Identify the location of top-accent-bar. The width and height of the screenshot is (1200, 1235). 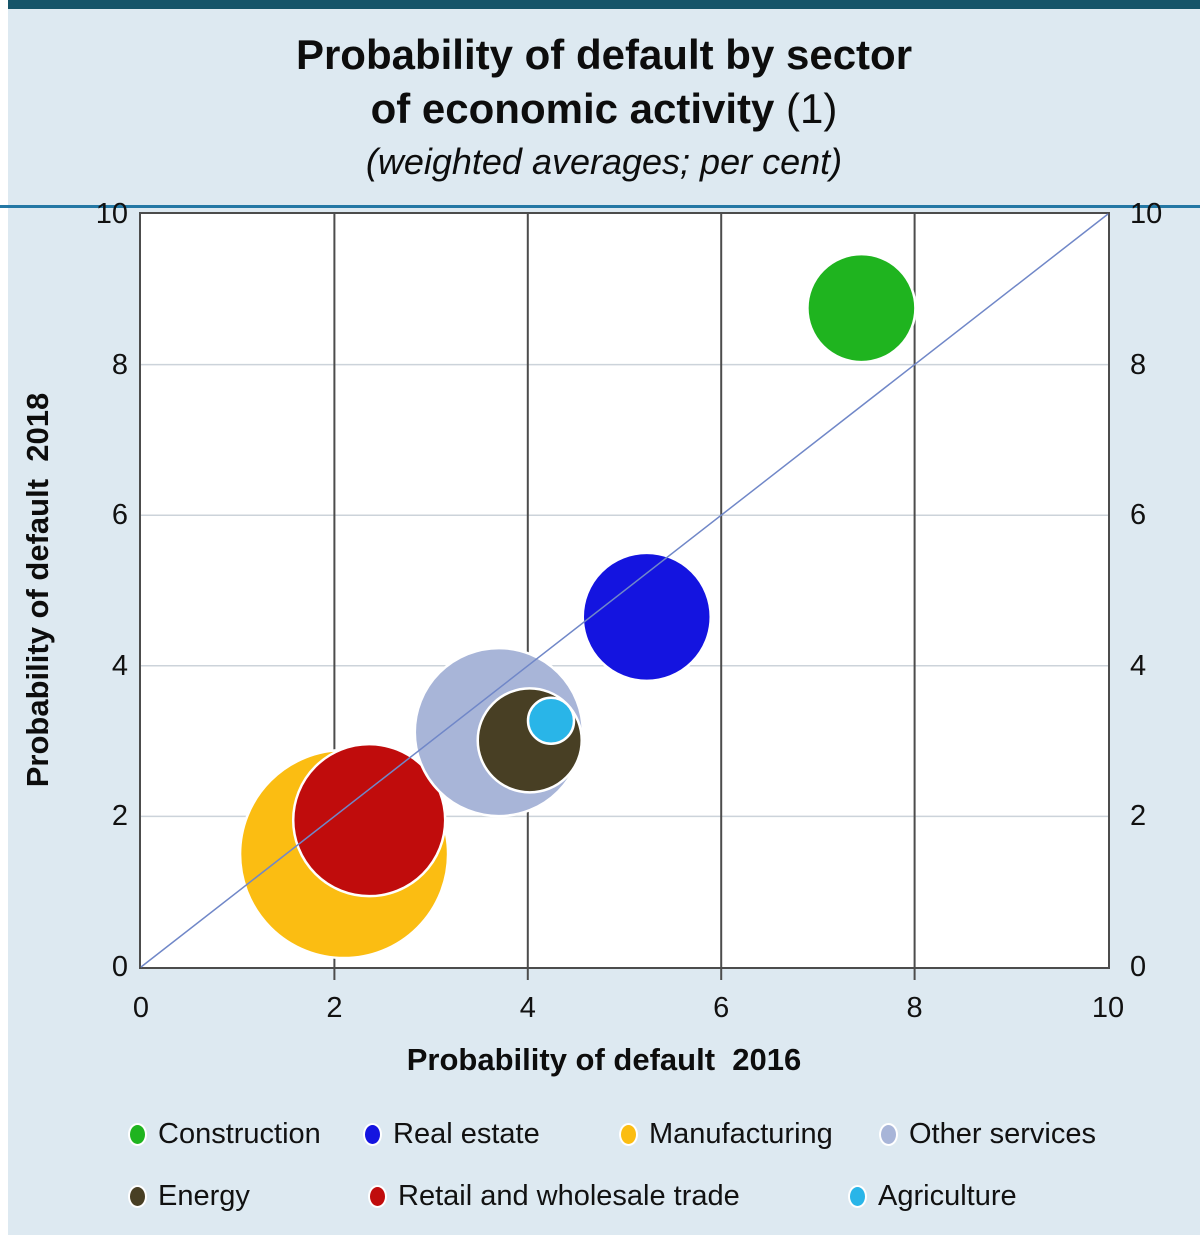
(604, 4).